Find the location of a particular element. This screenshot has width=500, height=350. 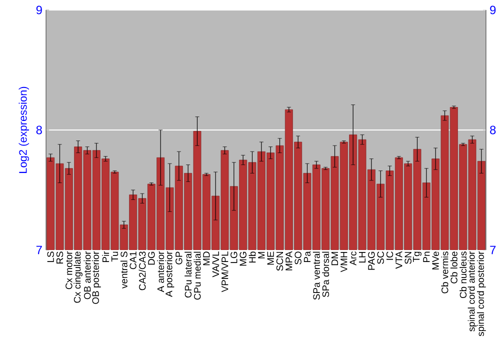

x-tick-label: ME is located at coordinates (270, 258).